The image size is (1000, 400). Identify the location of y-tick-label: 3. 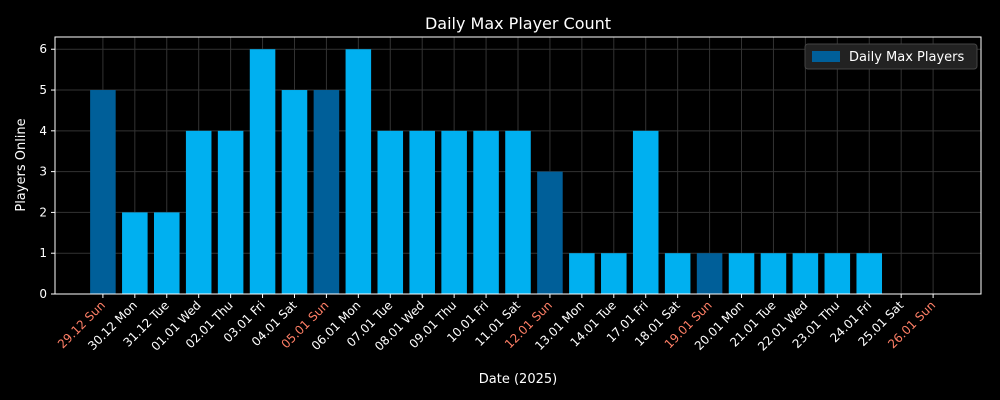
(43, 172).